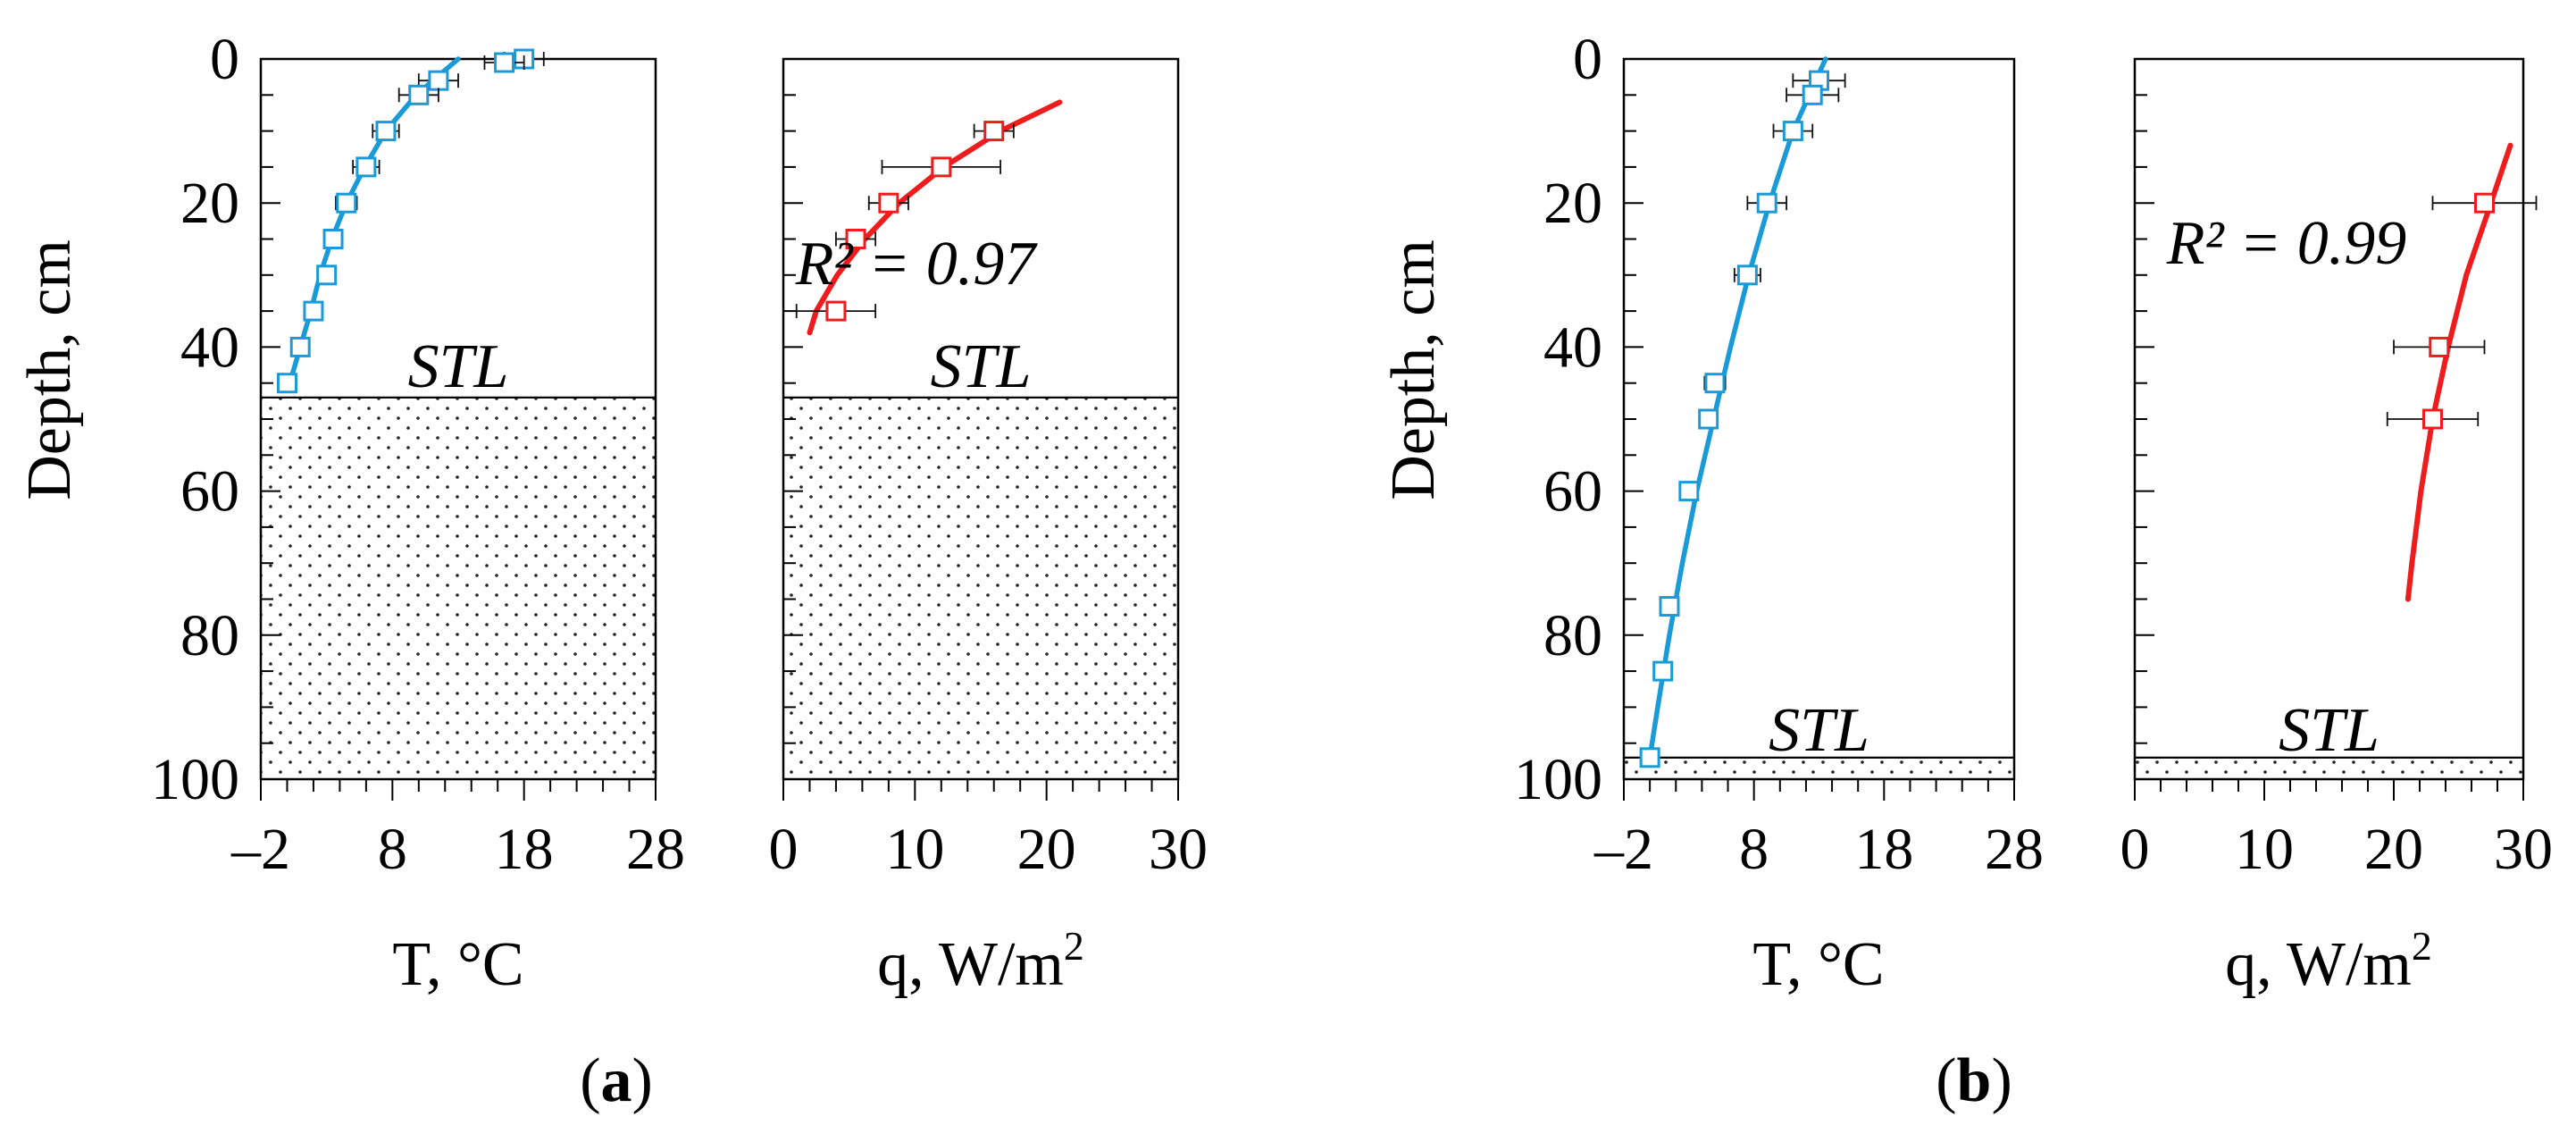 This screenshot has height=1125, width=2576. What do you see at coordinates (2337, 528) in the screenshot?
I see `panel-b-heat-flux: STL 0 10 20 30 q, W/m2 R² = 0.99` at bounding box center [2337, 528].